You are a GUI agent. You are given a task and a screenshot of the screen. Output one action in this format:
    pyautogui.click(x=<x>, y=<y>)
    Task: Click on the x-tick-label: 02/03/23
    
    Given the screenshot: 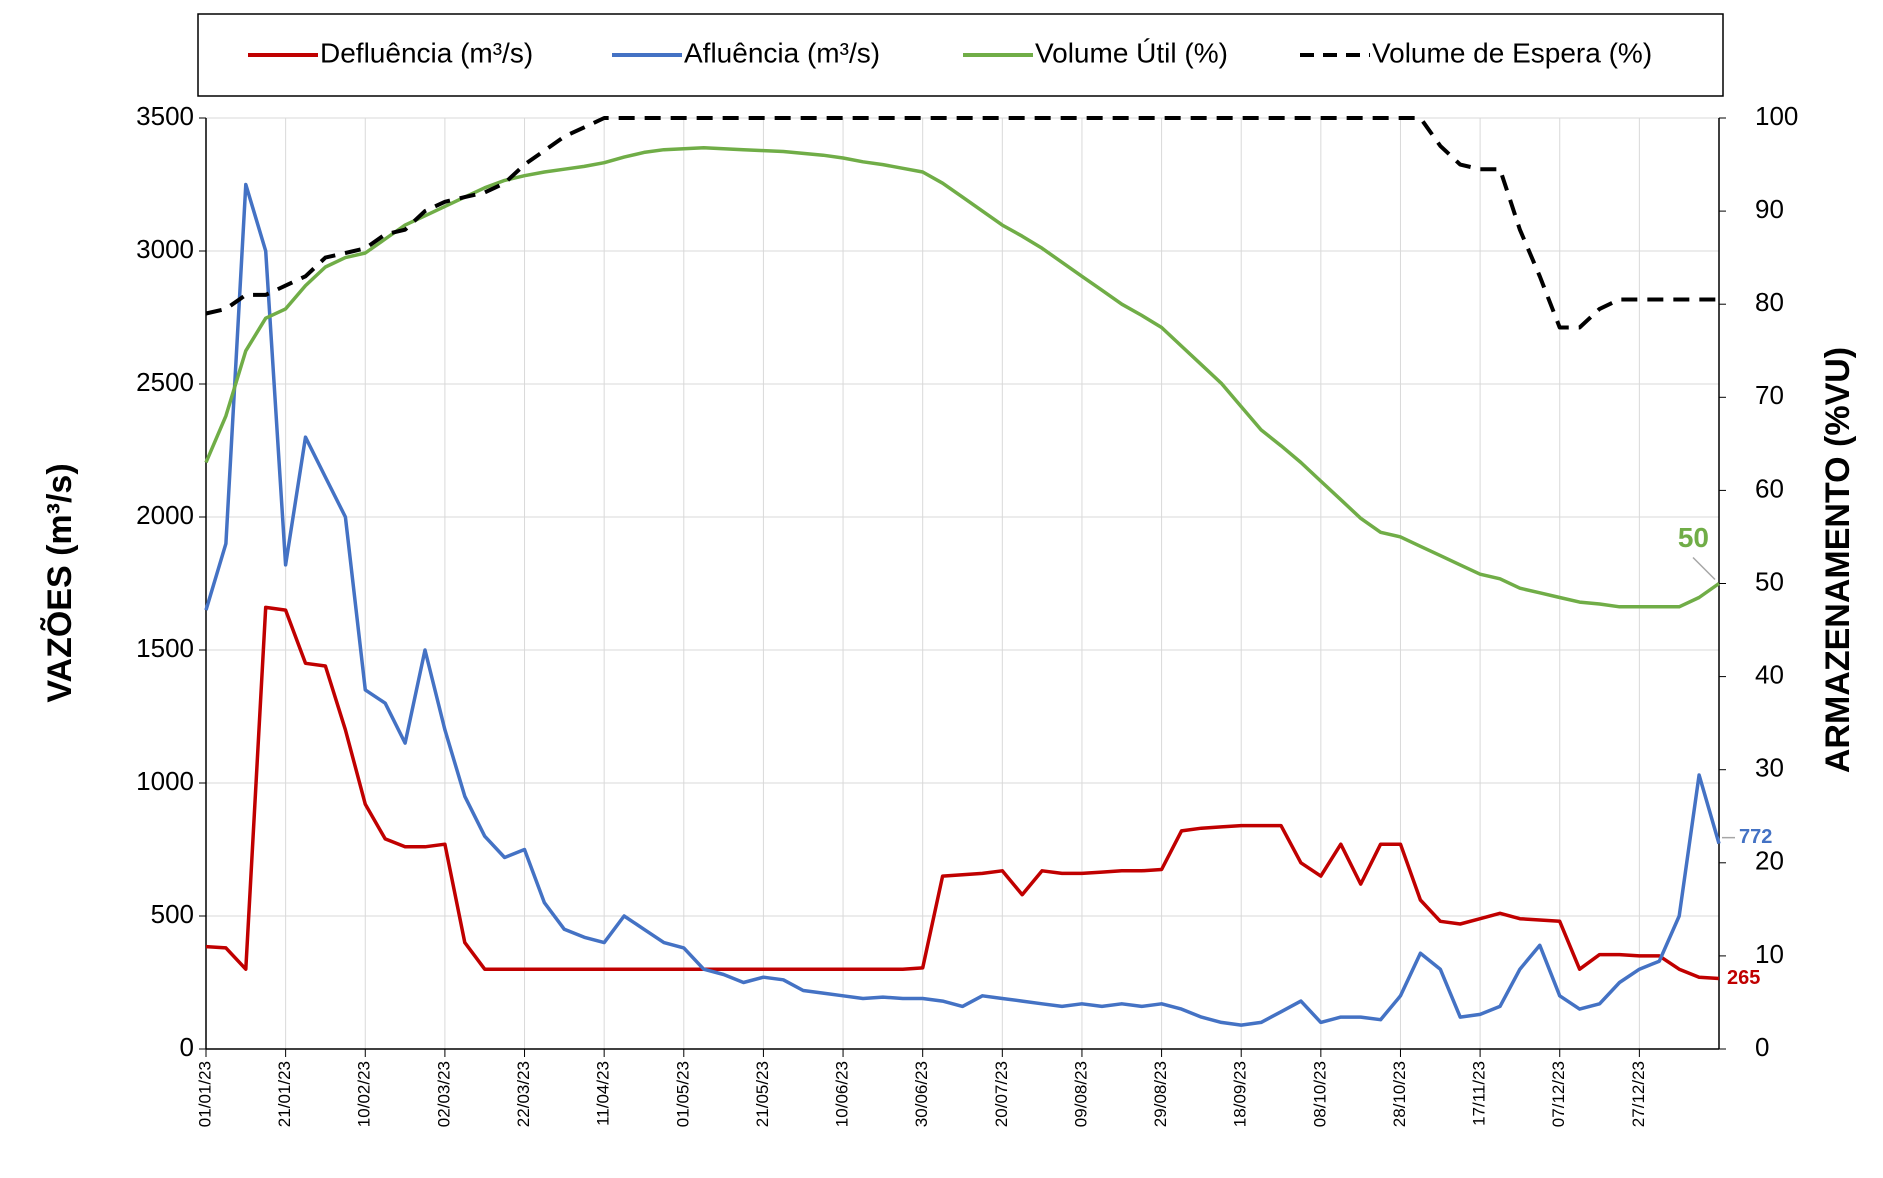 What is the action you would take?
    pyautogui.click(x=443, y=1094)
    